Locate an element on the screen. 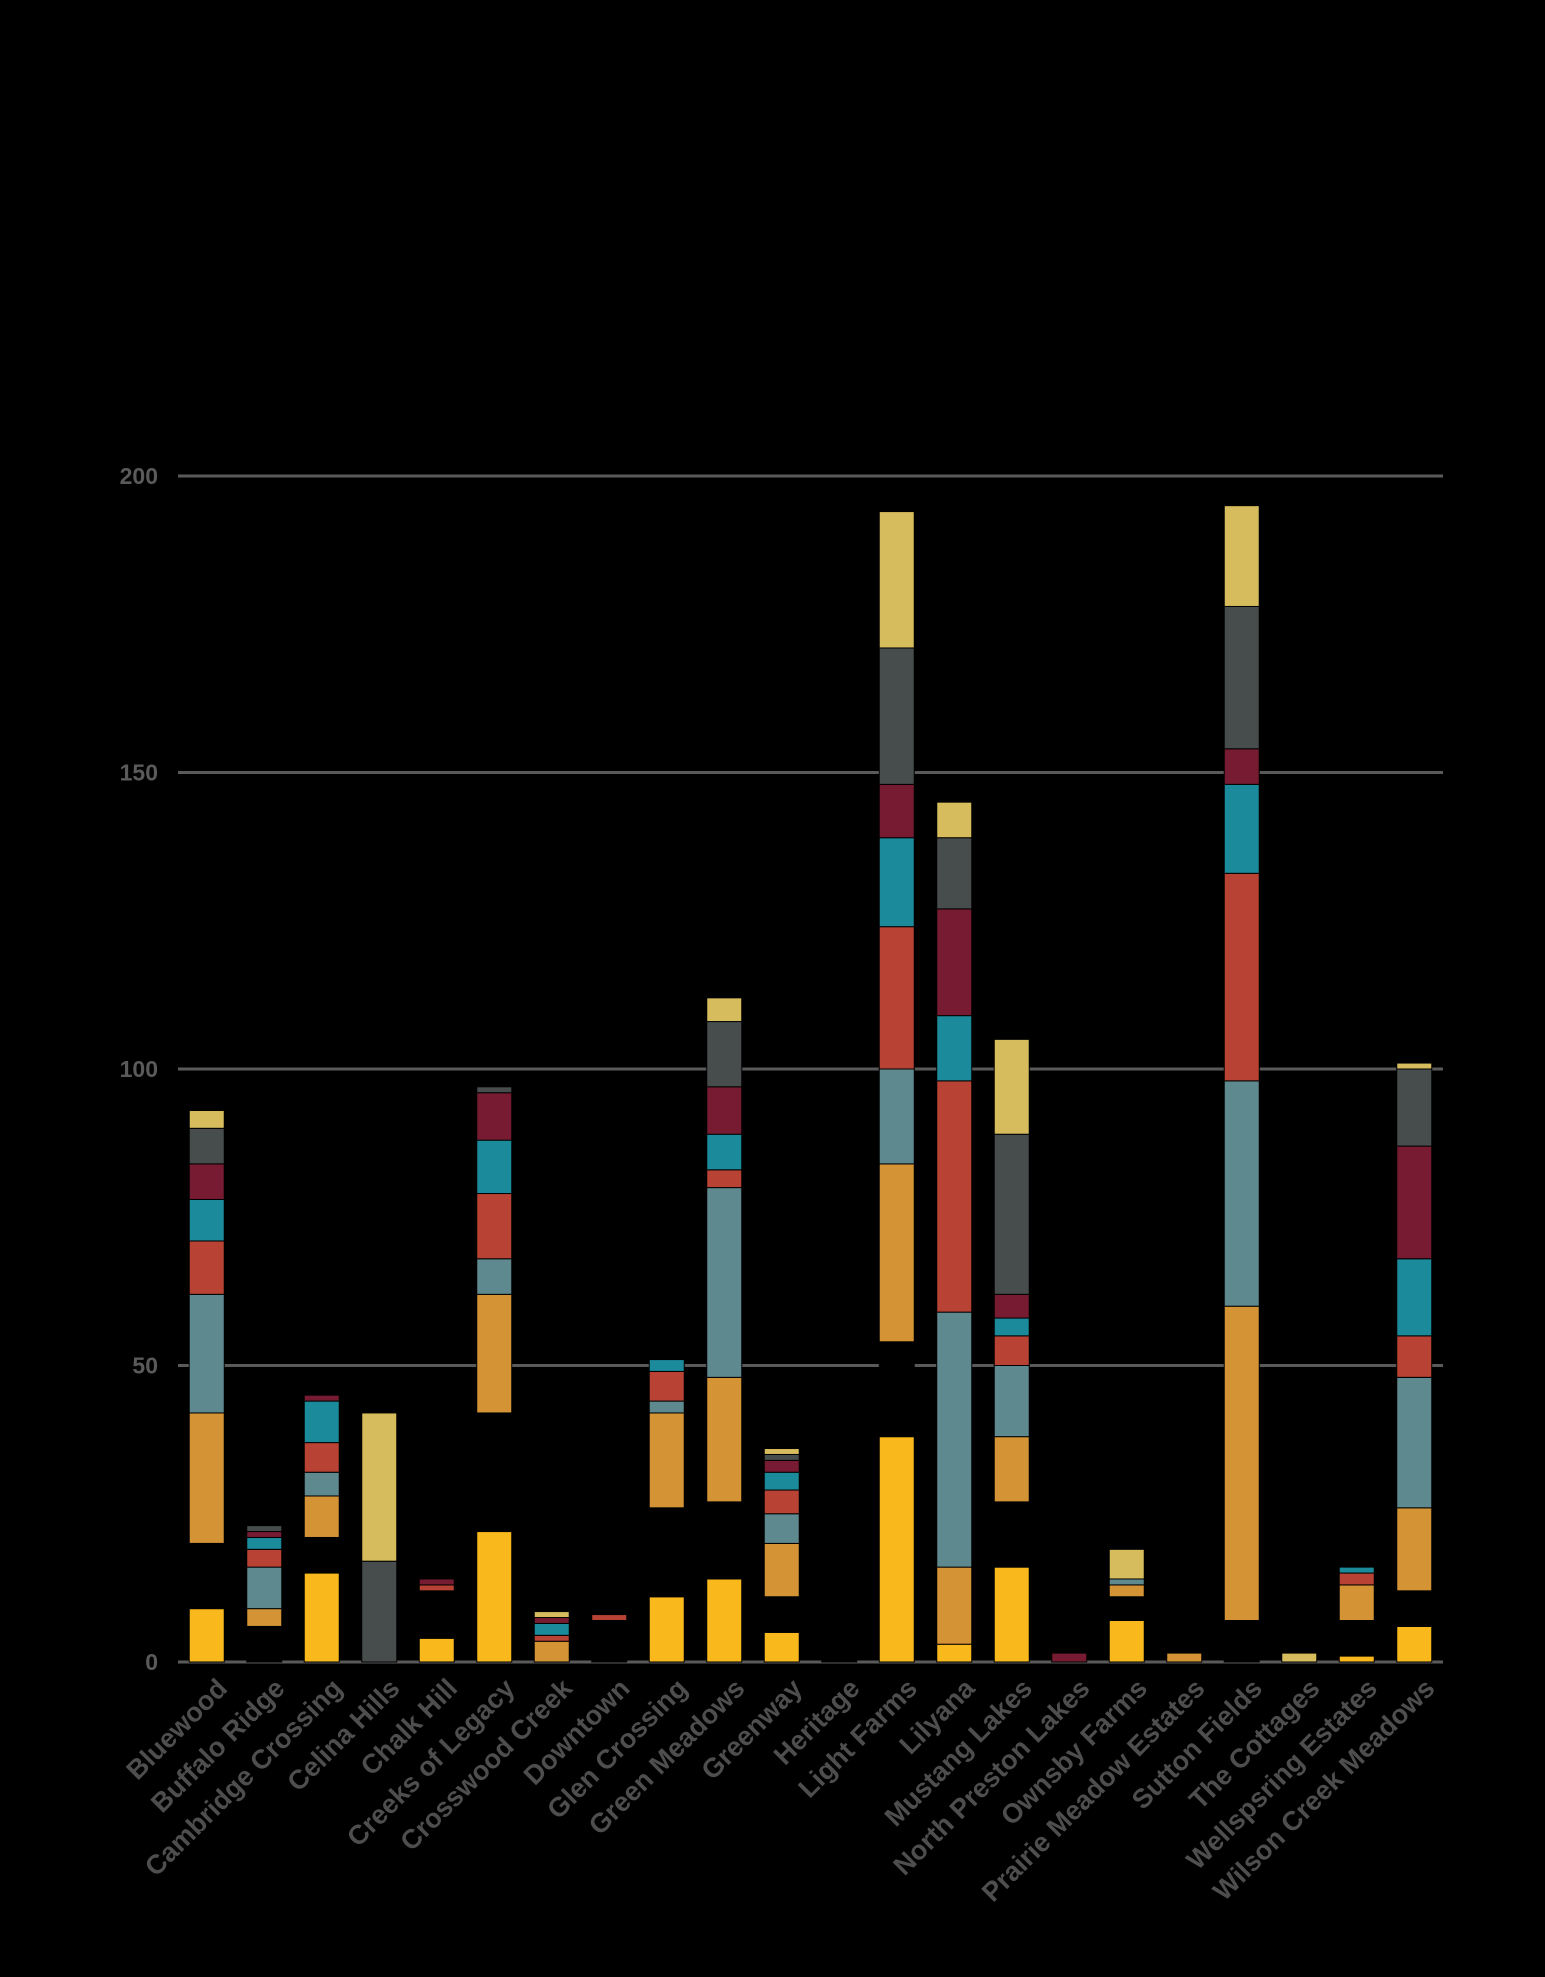 The height and width of the screenshot is (1977, 1545). bar-segment-north-preston-lakes-s7 is located at coordinates (1069, 1657).